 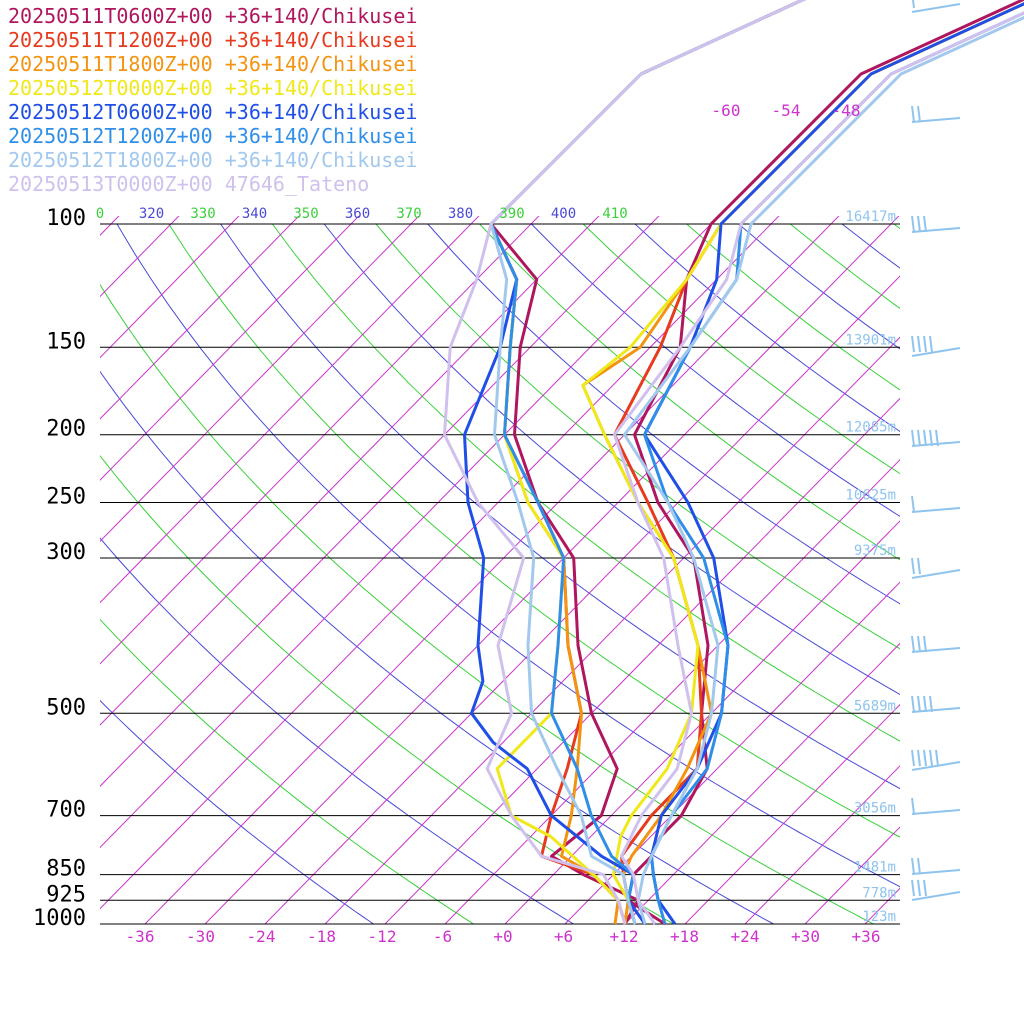 What do you see at coordinates (460, 214) in the screenshot?
I see `theta-label: 380` at bounding box center [460, 214].